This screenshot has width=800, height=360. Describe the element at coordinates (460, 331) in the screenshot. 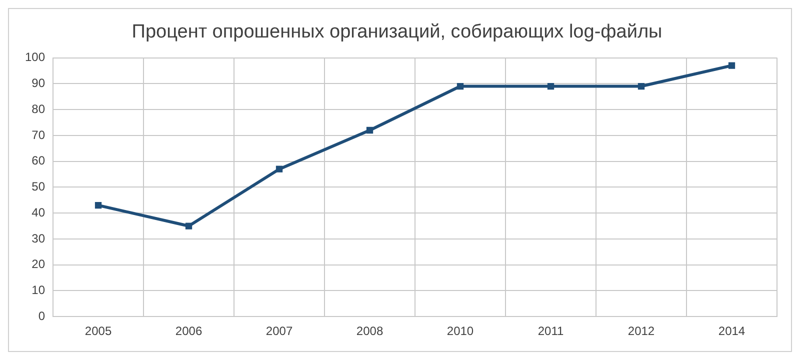

I see `x-tick-label: 2010` at that location.